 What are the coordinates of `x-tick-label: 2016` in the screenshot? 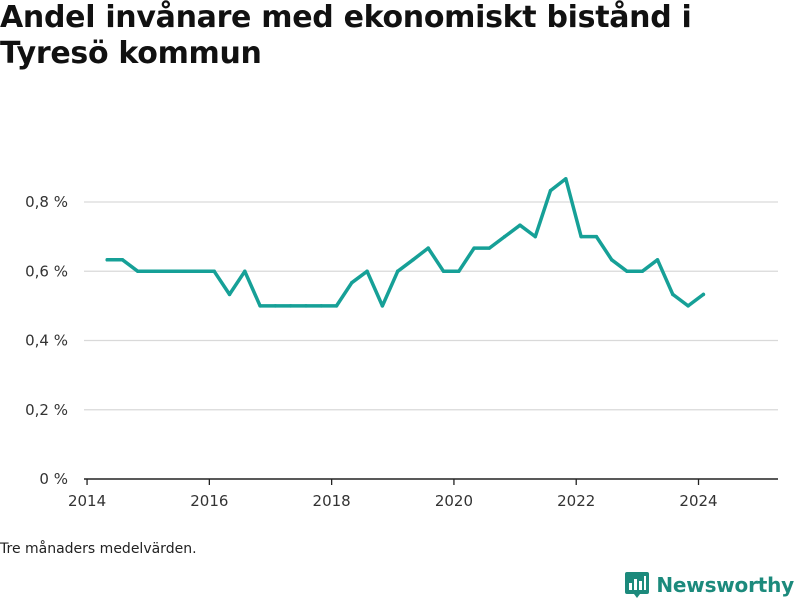 It's located at (209, 501).